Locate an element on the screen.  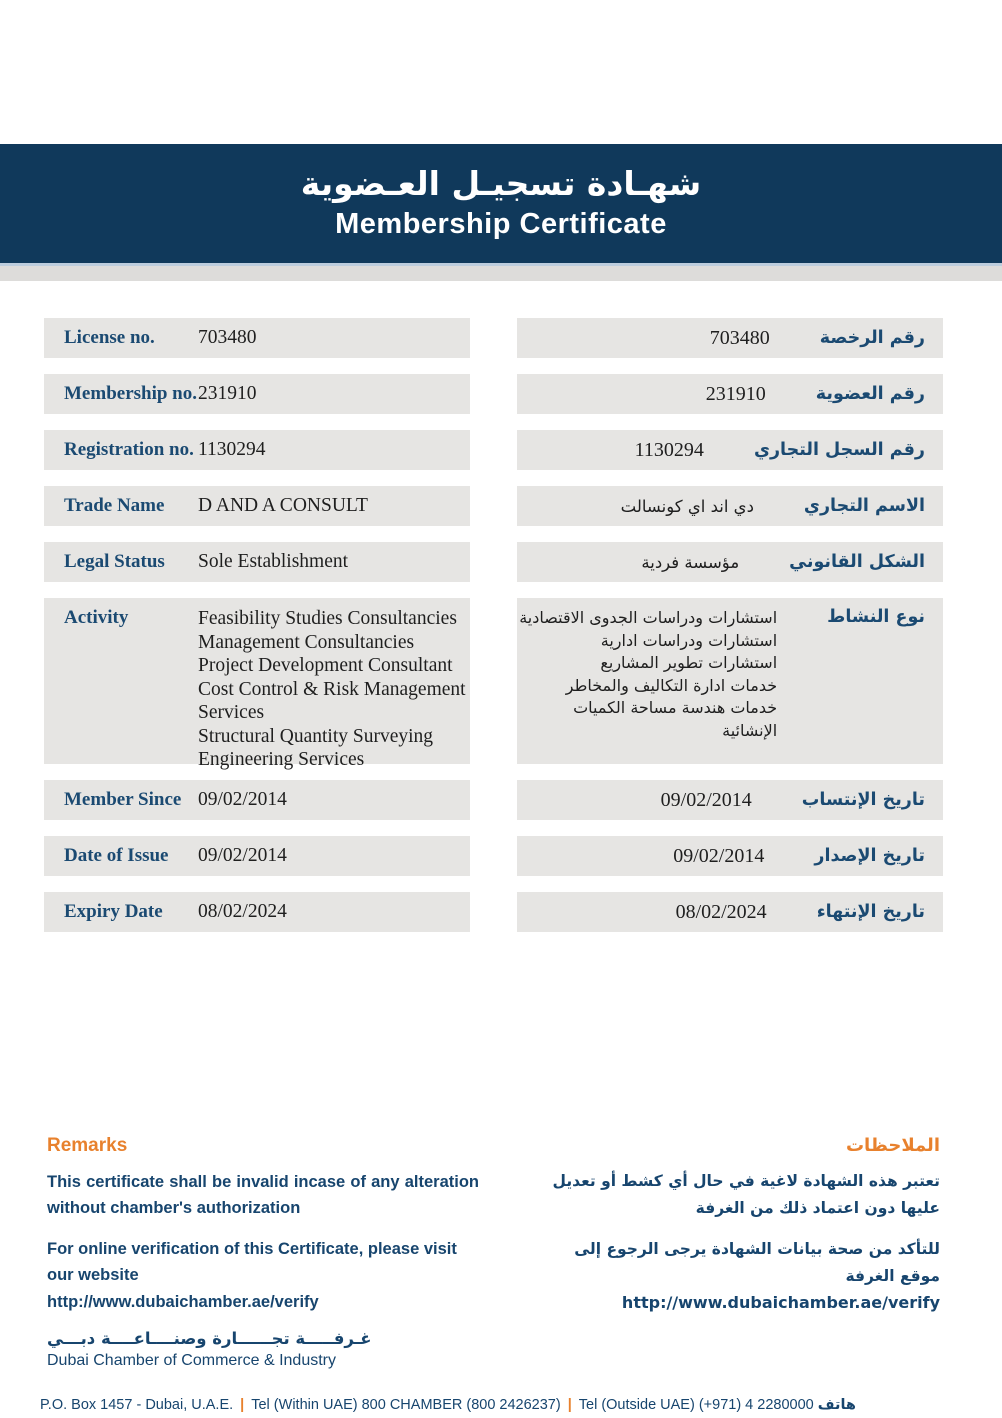
chamber-logotype-english: Dubai Chamber of Commerce & Industry is located at coordinates (191, 1360).